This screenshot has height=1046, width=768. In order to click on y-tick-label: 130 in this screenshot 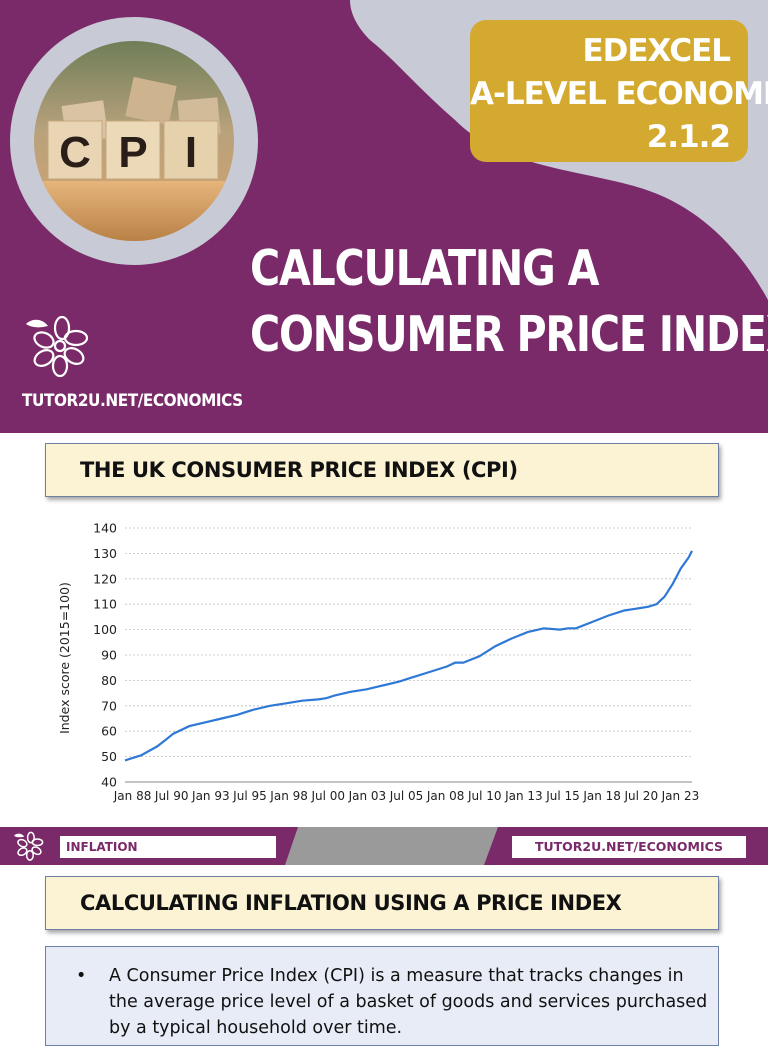, I will do `click(105, 553)`.